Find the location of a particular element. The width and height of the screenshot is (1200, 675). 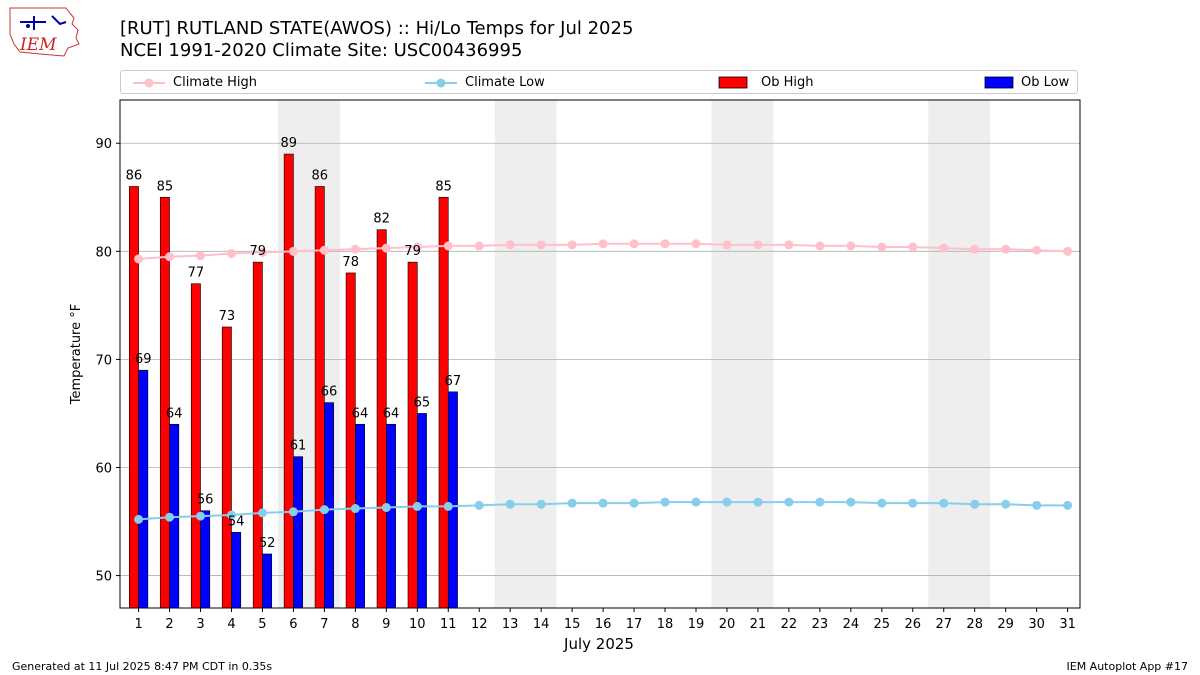

x-tick-label-13: 13 is located at coordinates (510, 624).